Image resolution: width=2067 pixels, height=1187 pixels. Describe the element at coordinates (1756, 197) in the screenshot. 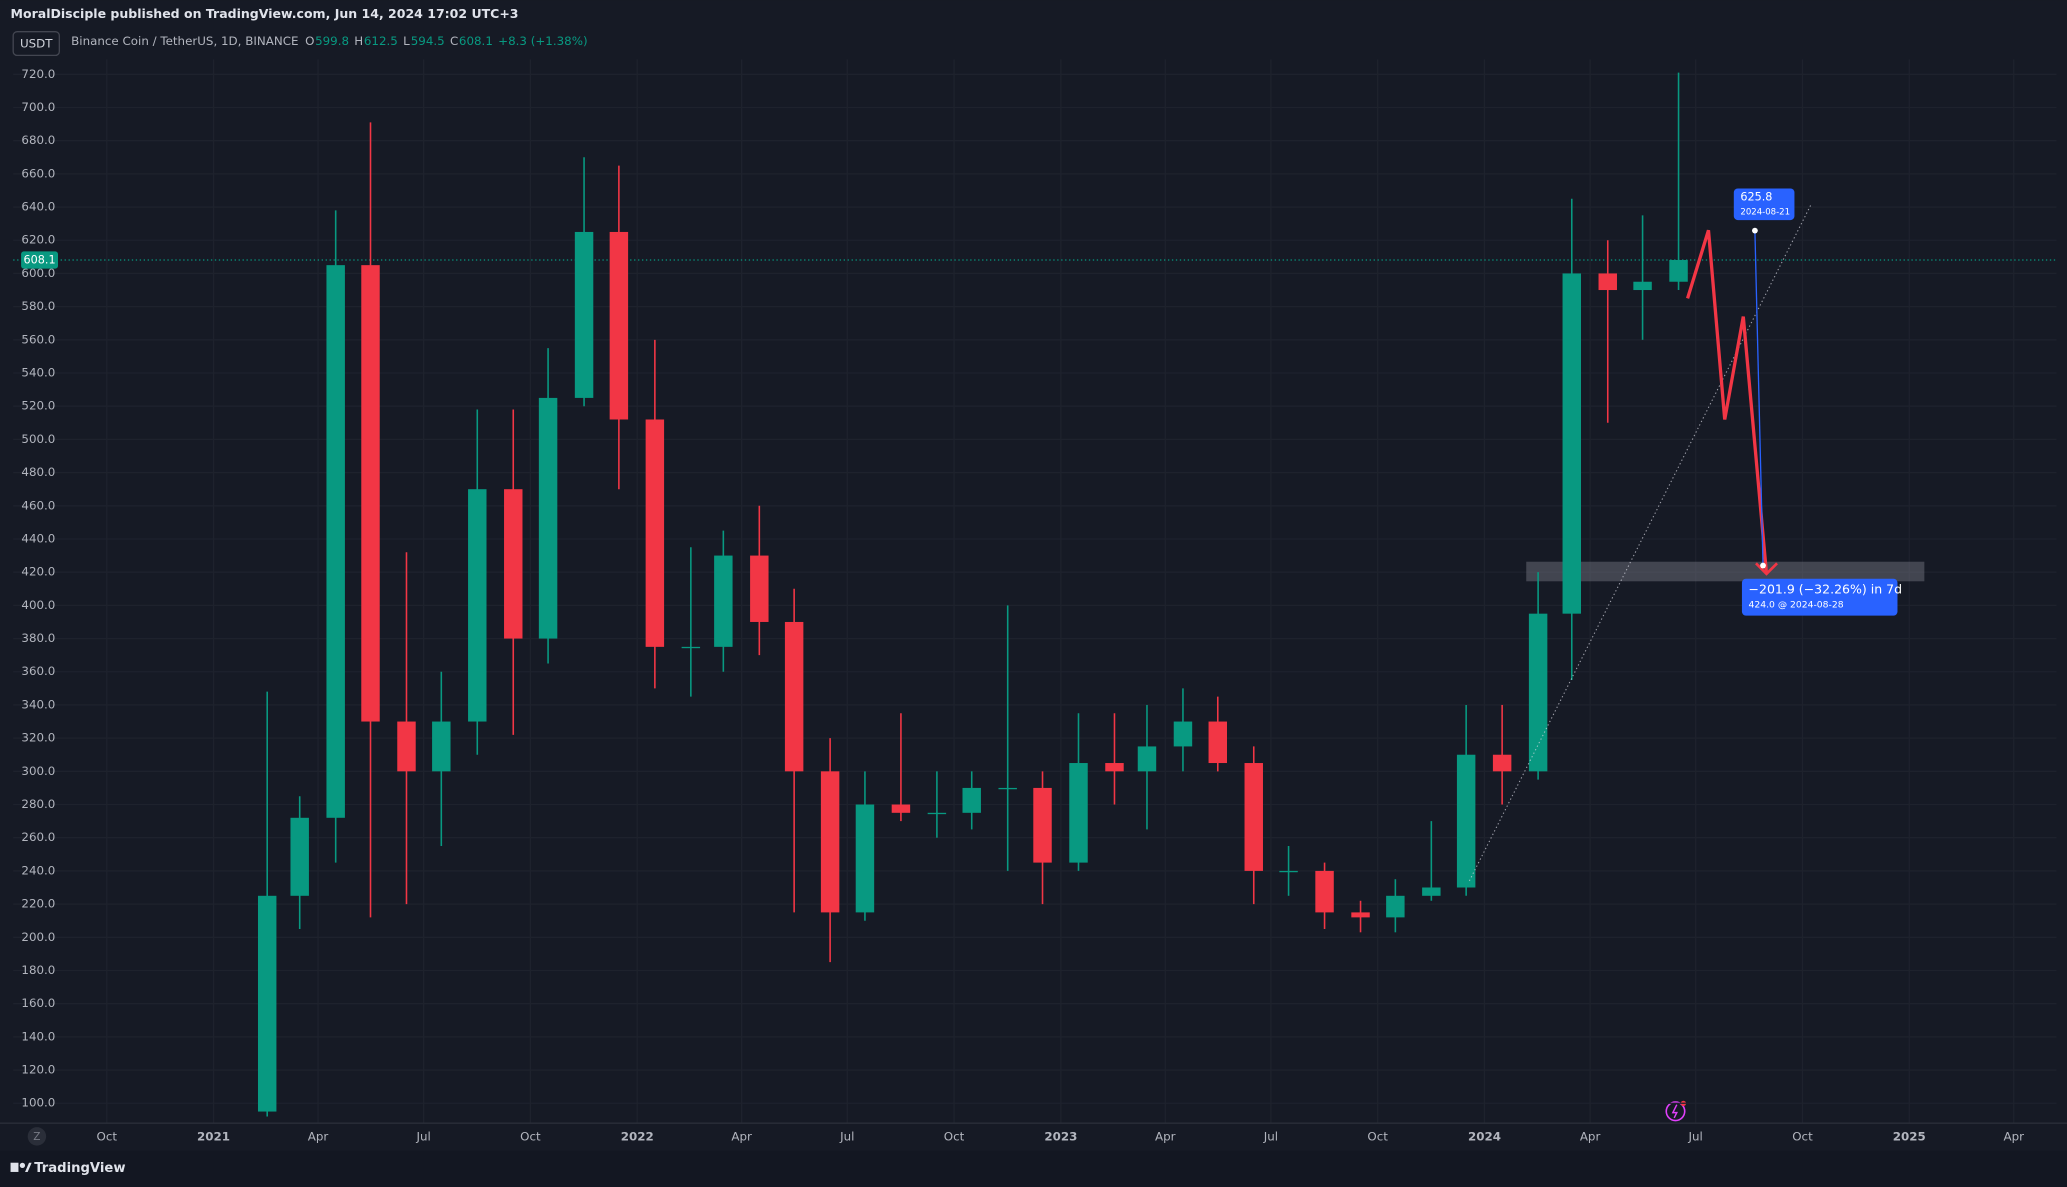

I see `measure-start-price: 625.8` at that location.